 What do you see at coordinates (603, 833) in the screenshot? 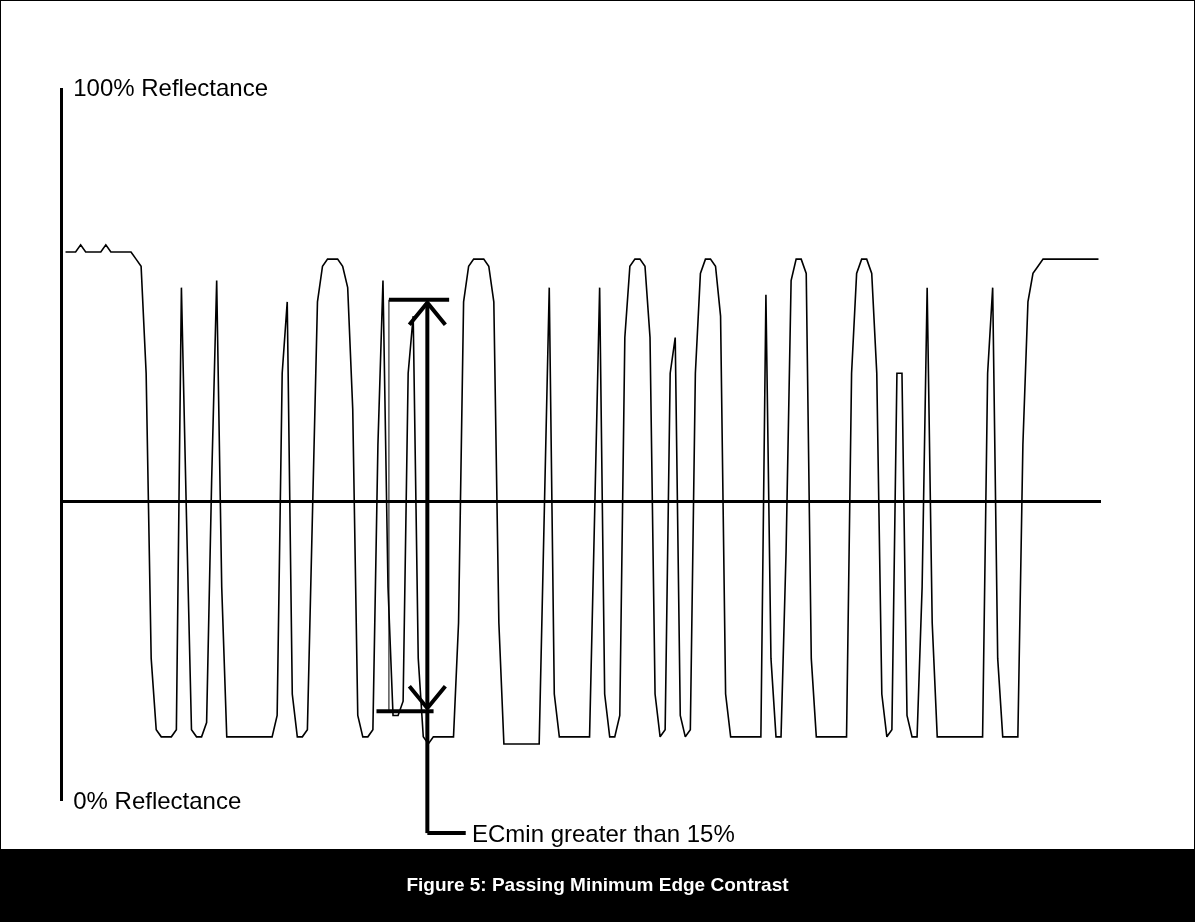
I see `text: ECmin greater than 15%` at bounding box center [603, 833].